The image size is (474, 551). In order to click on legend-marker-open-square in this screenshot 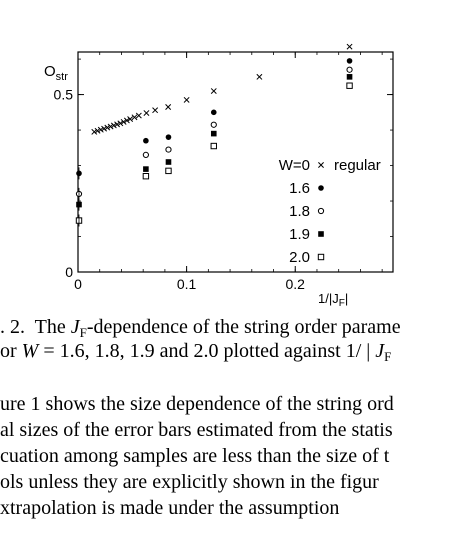, I will do `click(321, 257)`.